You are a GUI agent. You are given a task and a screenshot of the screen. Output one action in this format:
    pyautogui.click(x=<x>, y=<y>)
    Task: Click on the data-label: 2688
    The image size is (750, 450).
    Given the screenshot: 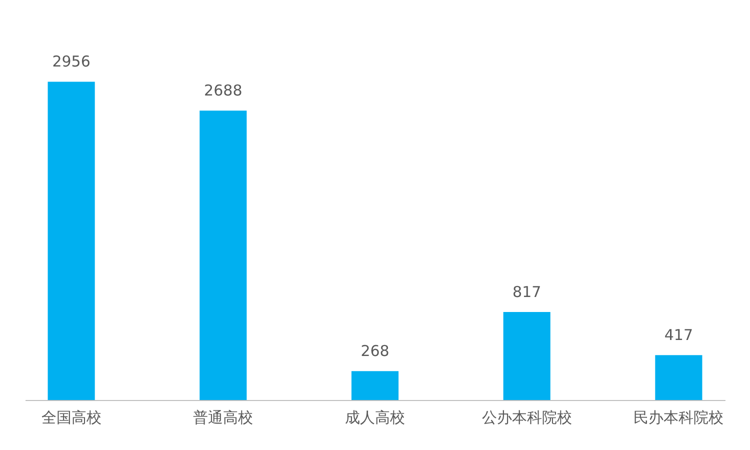 What is the action you would take?
    pyautogui.click(x=223, y=91)
    